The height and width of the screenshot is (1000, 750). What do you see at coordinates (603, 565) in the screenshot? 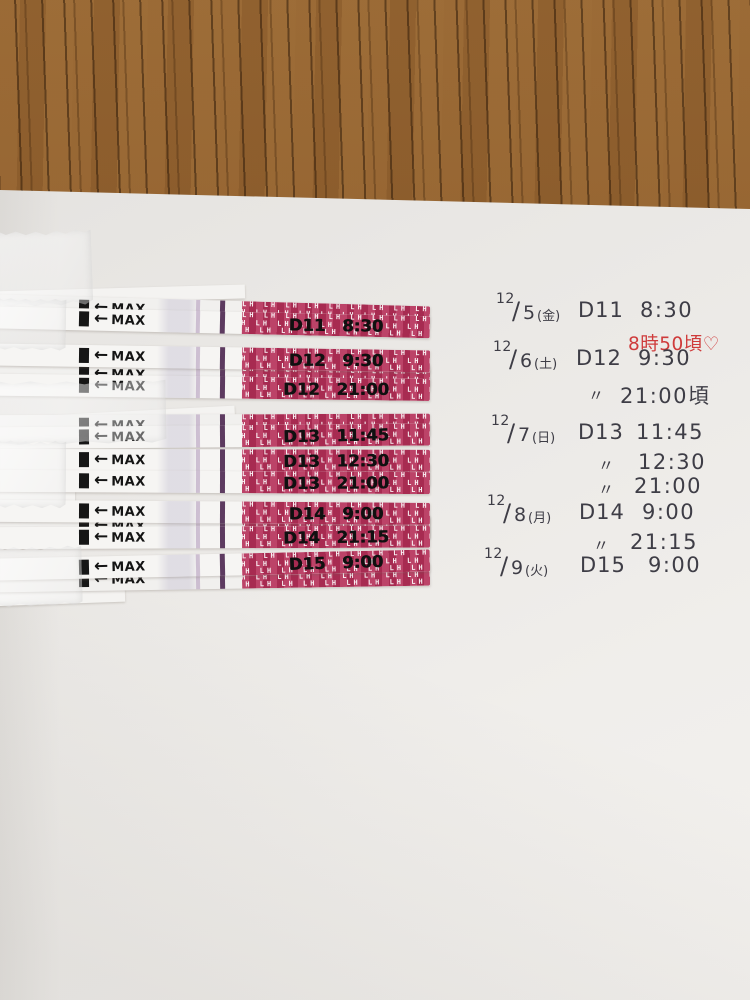
I see `cycle-day-label: D15` at bounding box center [603, 565].